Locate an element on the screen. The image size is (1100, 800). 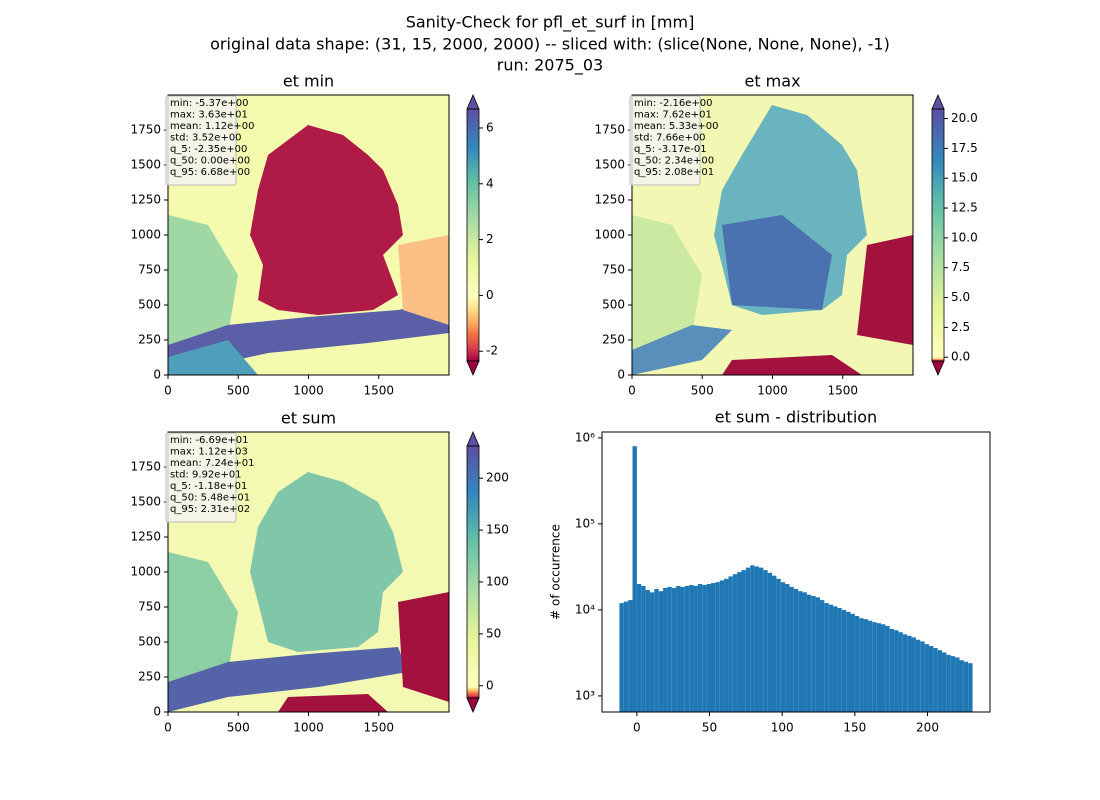
y-tick-label: 10⁵ is located at coordinates (585, 523).